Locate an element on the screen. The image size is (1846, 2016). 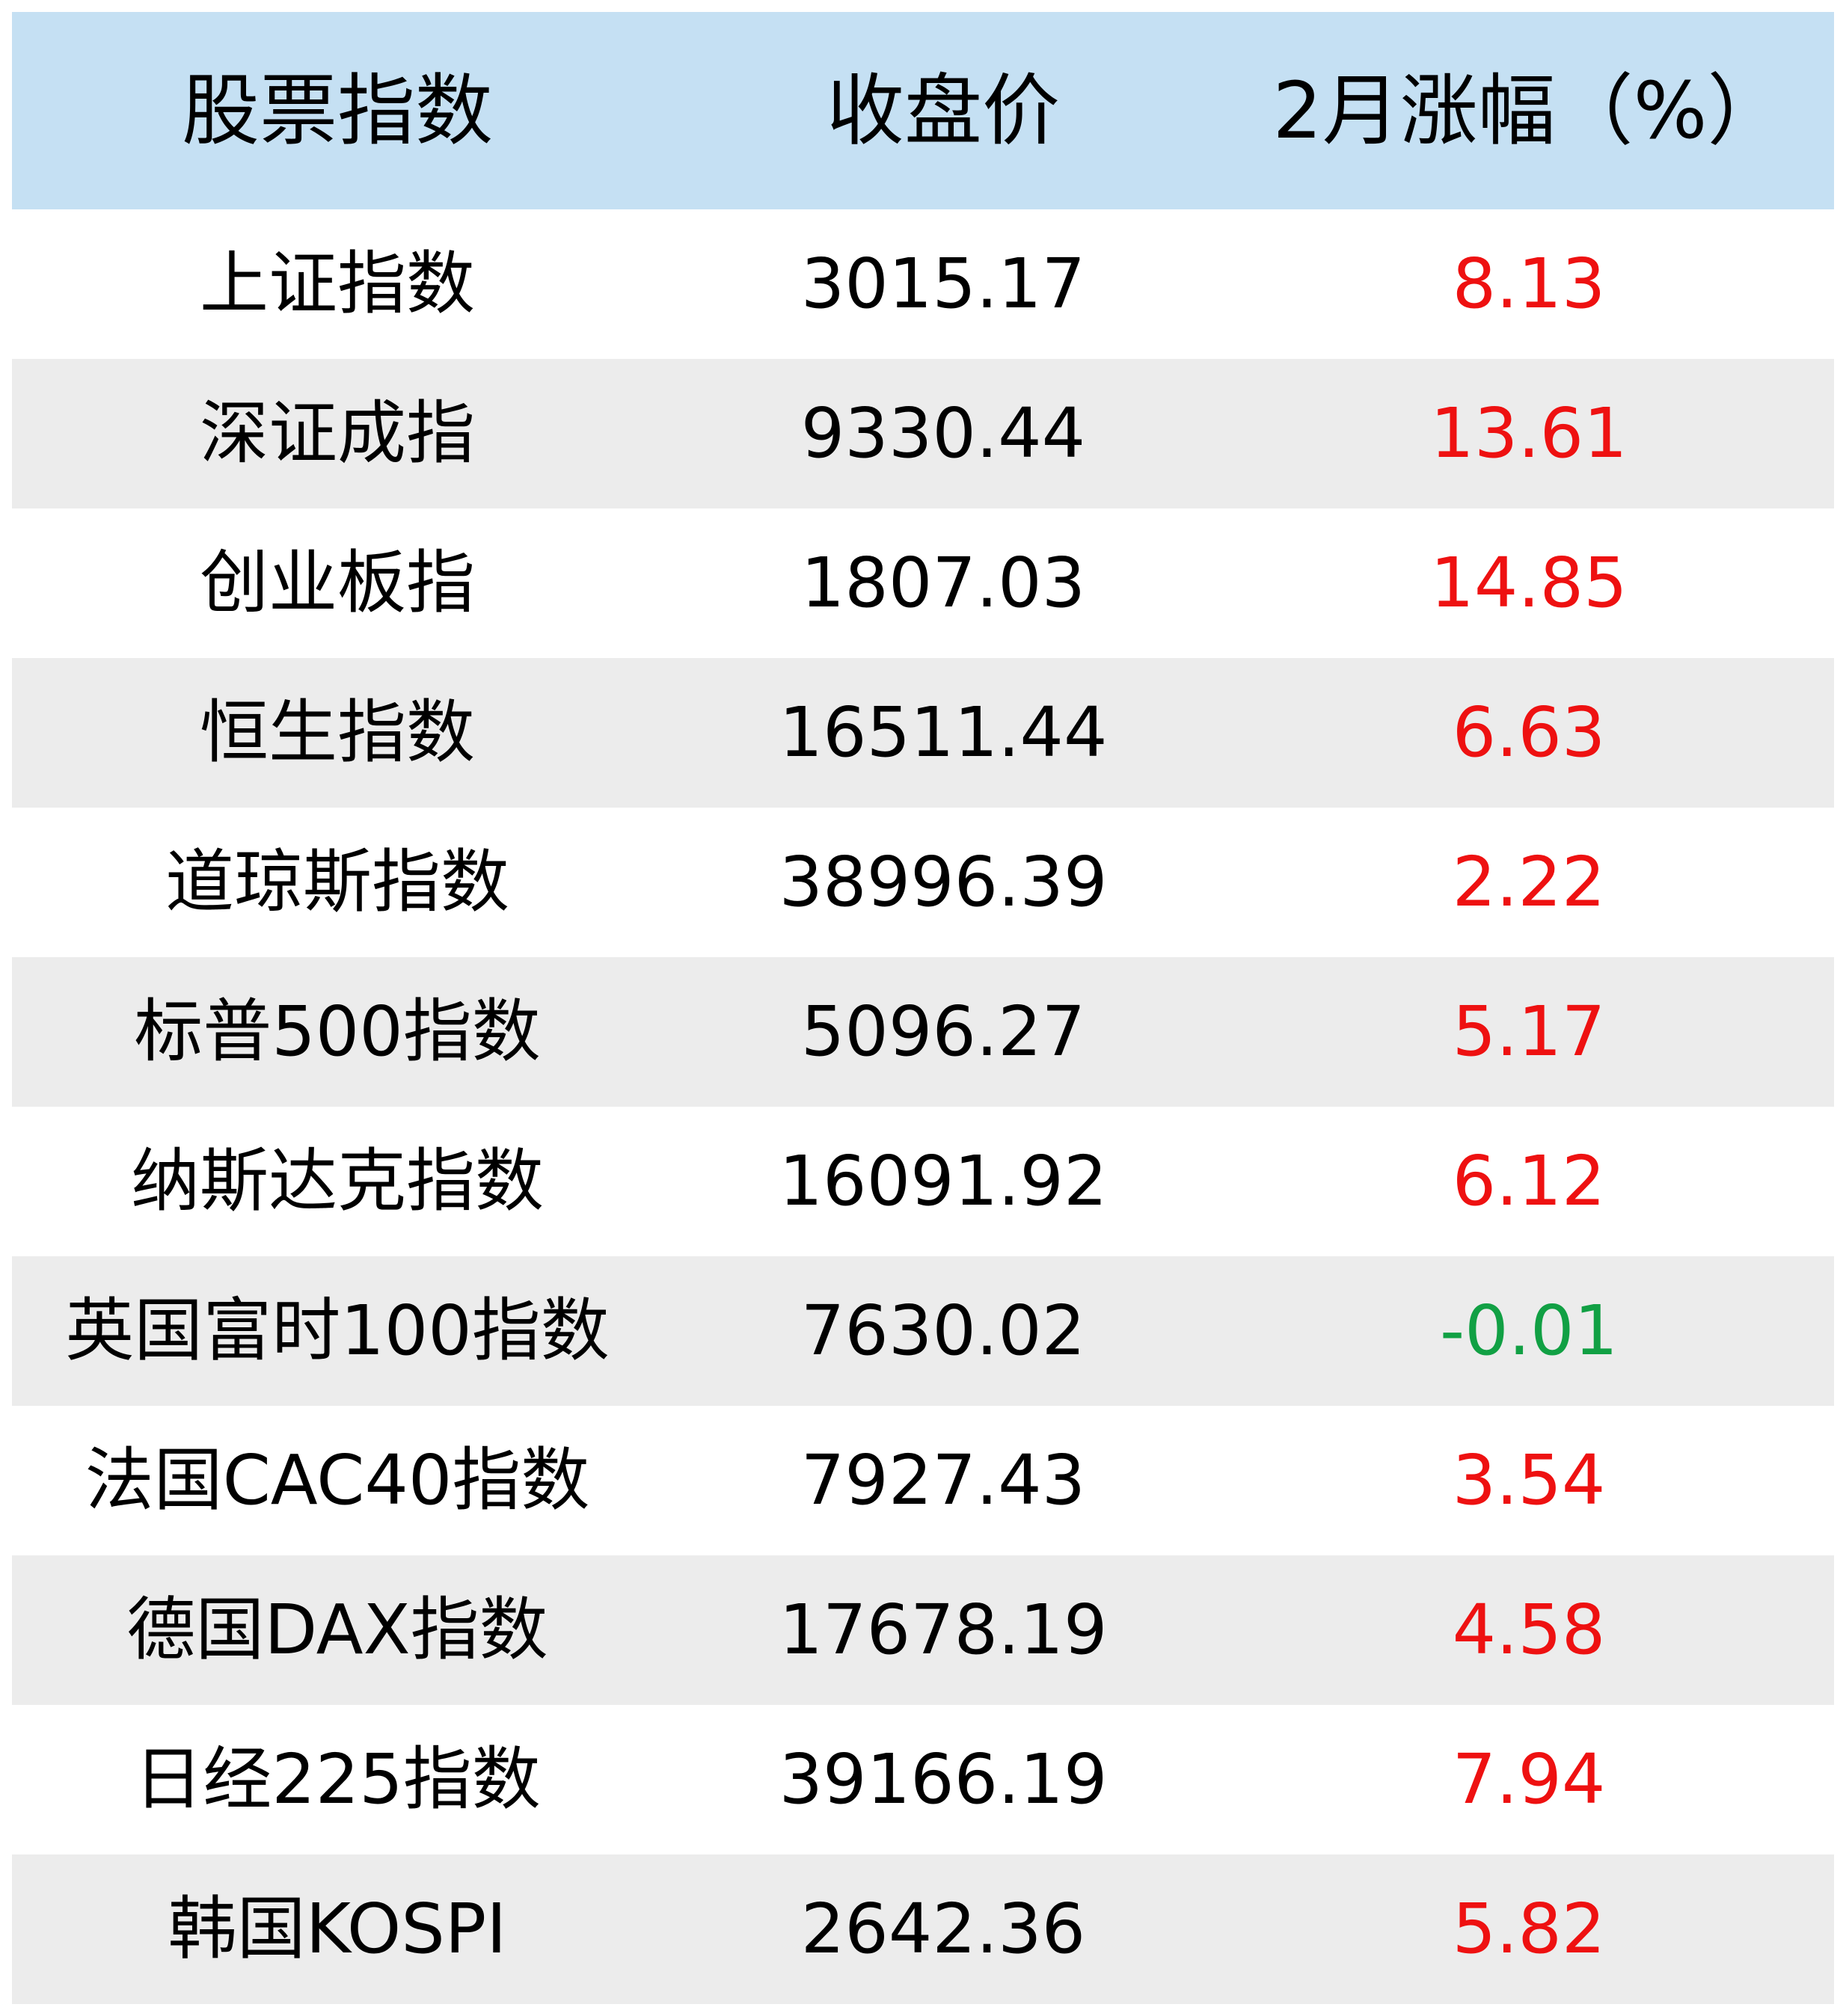
table-row: 德国DAX指数 17678.19 4.58 is located at coordinates (923, 1630).